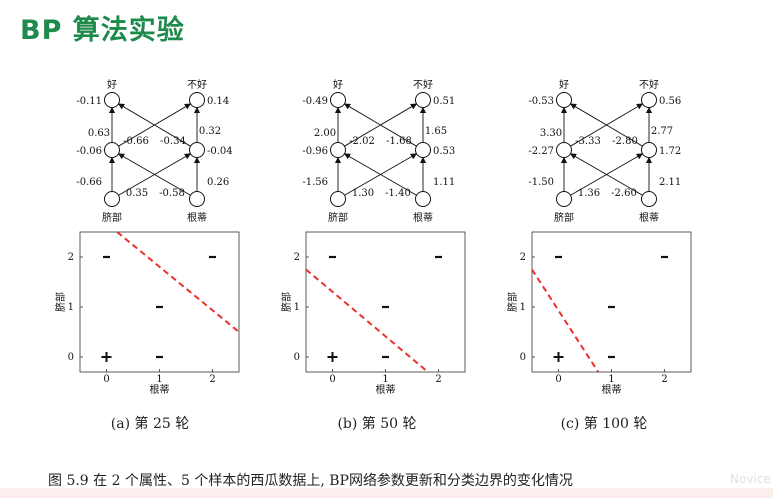 The image size is (773, 498). I want to click on boundary-plot-2: 0 1 2 0 1 2 根蒂 脐部, so click(373, 313).